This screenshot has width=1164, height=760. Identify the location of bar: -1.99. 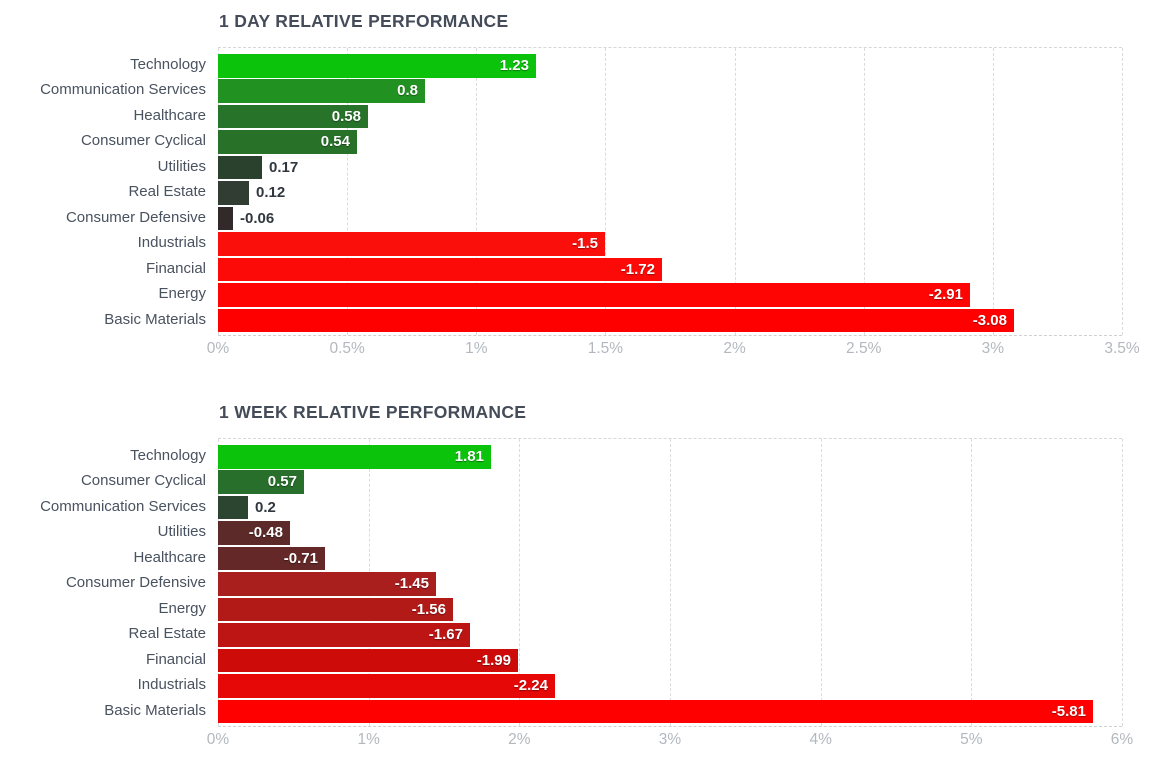
(368, 660).